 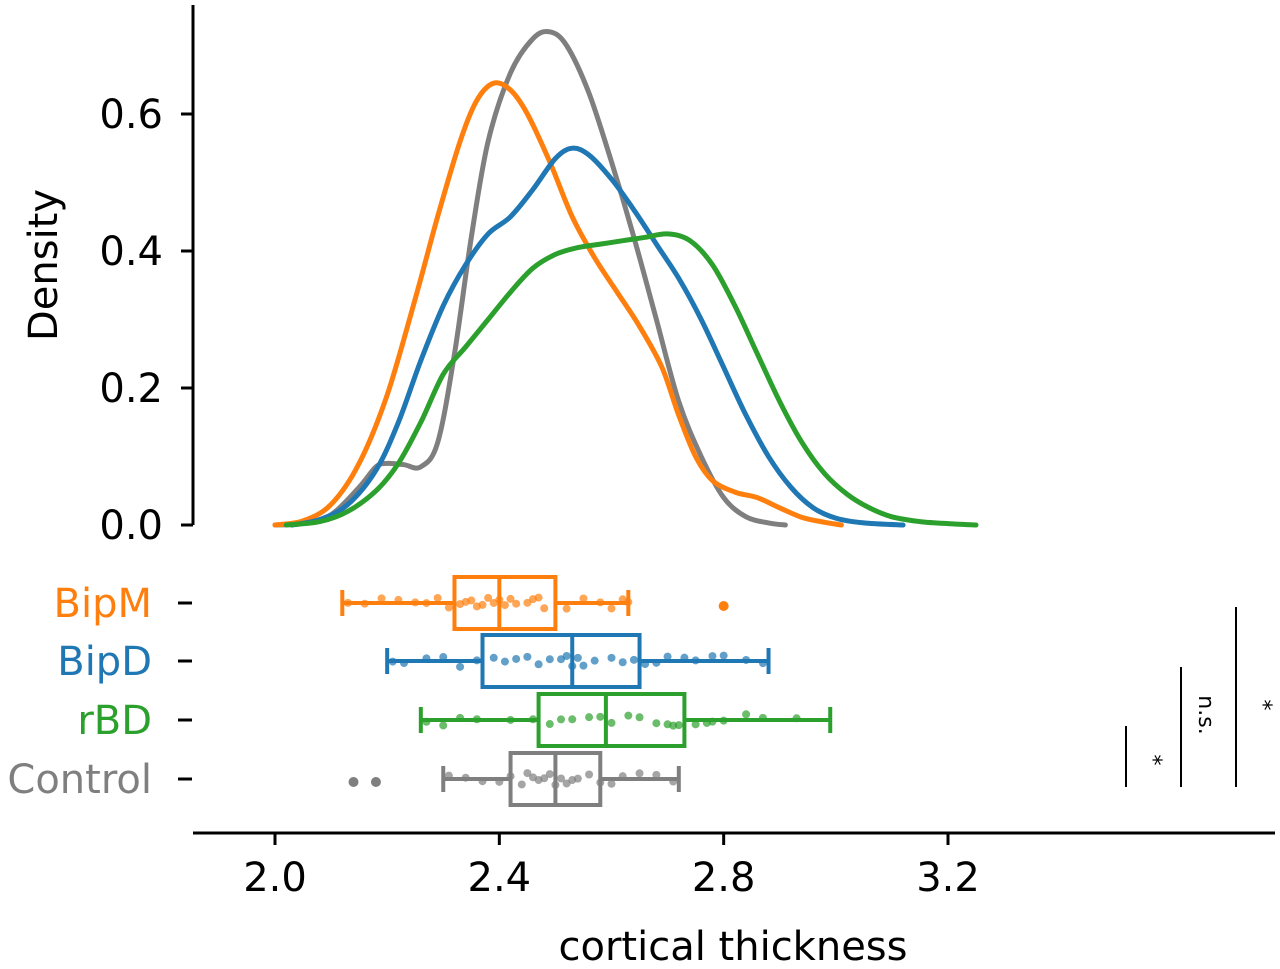 What do you see at coordinates (733, 946) in the screenshot?
I see `x-axis-label: cortical thickness` at bounding box center [733, 946].